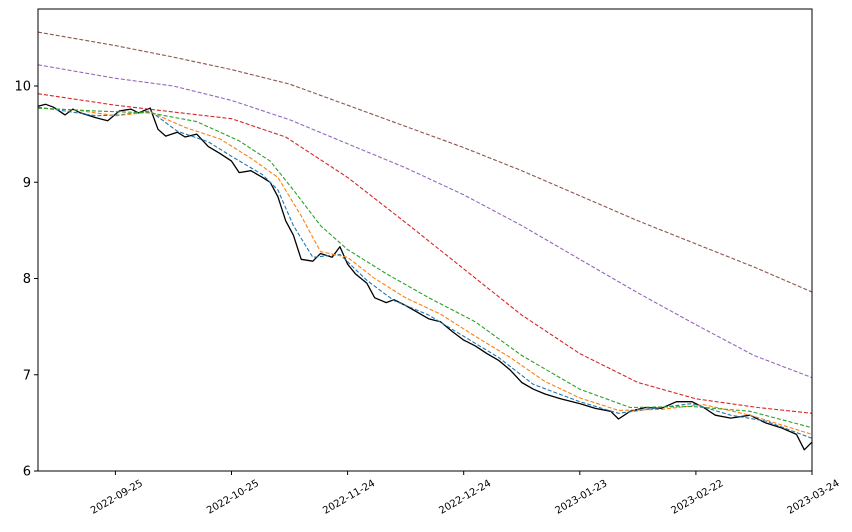  What do you see at coordinates (27, 472) in the screenshot?
I see `y-tick-label: 6` at bounding box center [27, 472].